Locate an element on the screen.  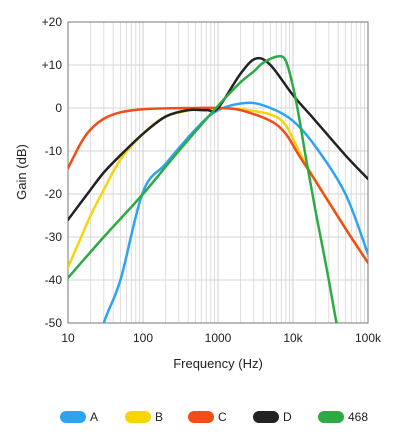
x-tick-labels: 10 100 1000 10k 100k is located at coordinates (221, 338).